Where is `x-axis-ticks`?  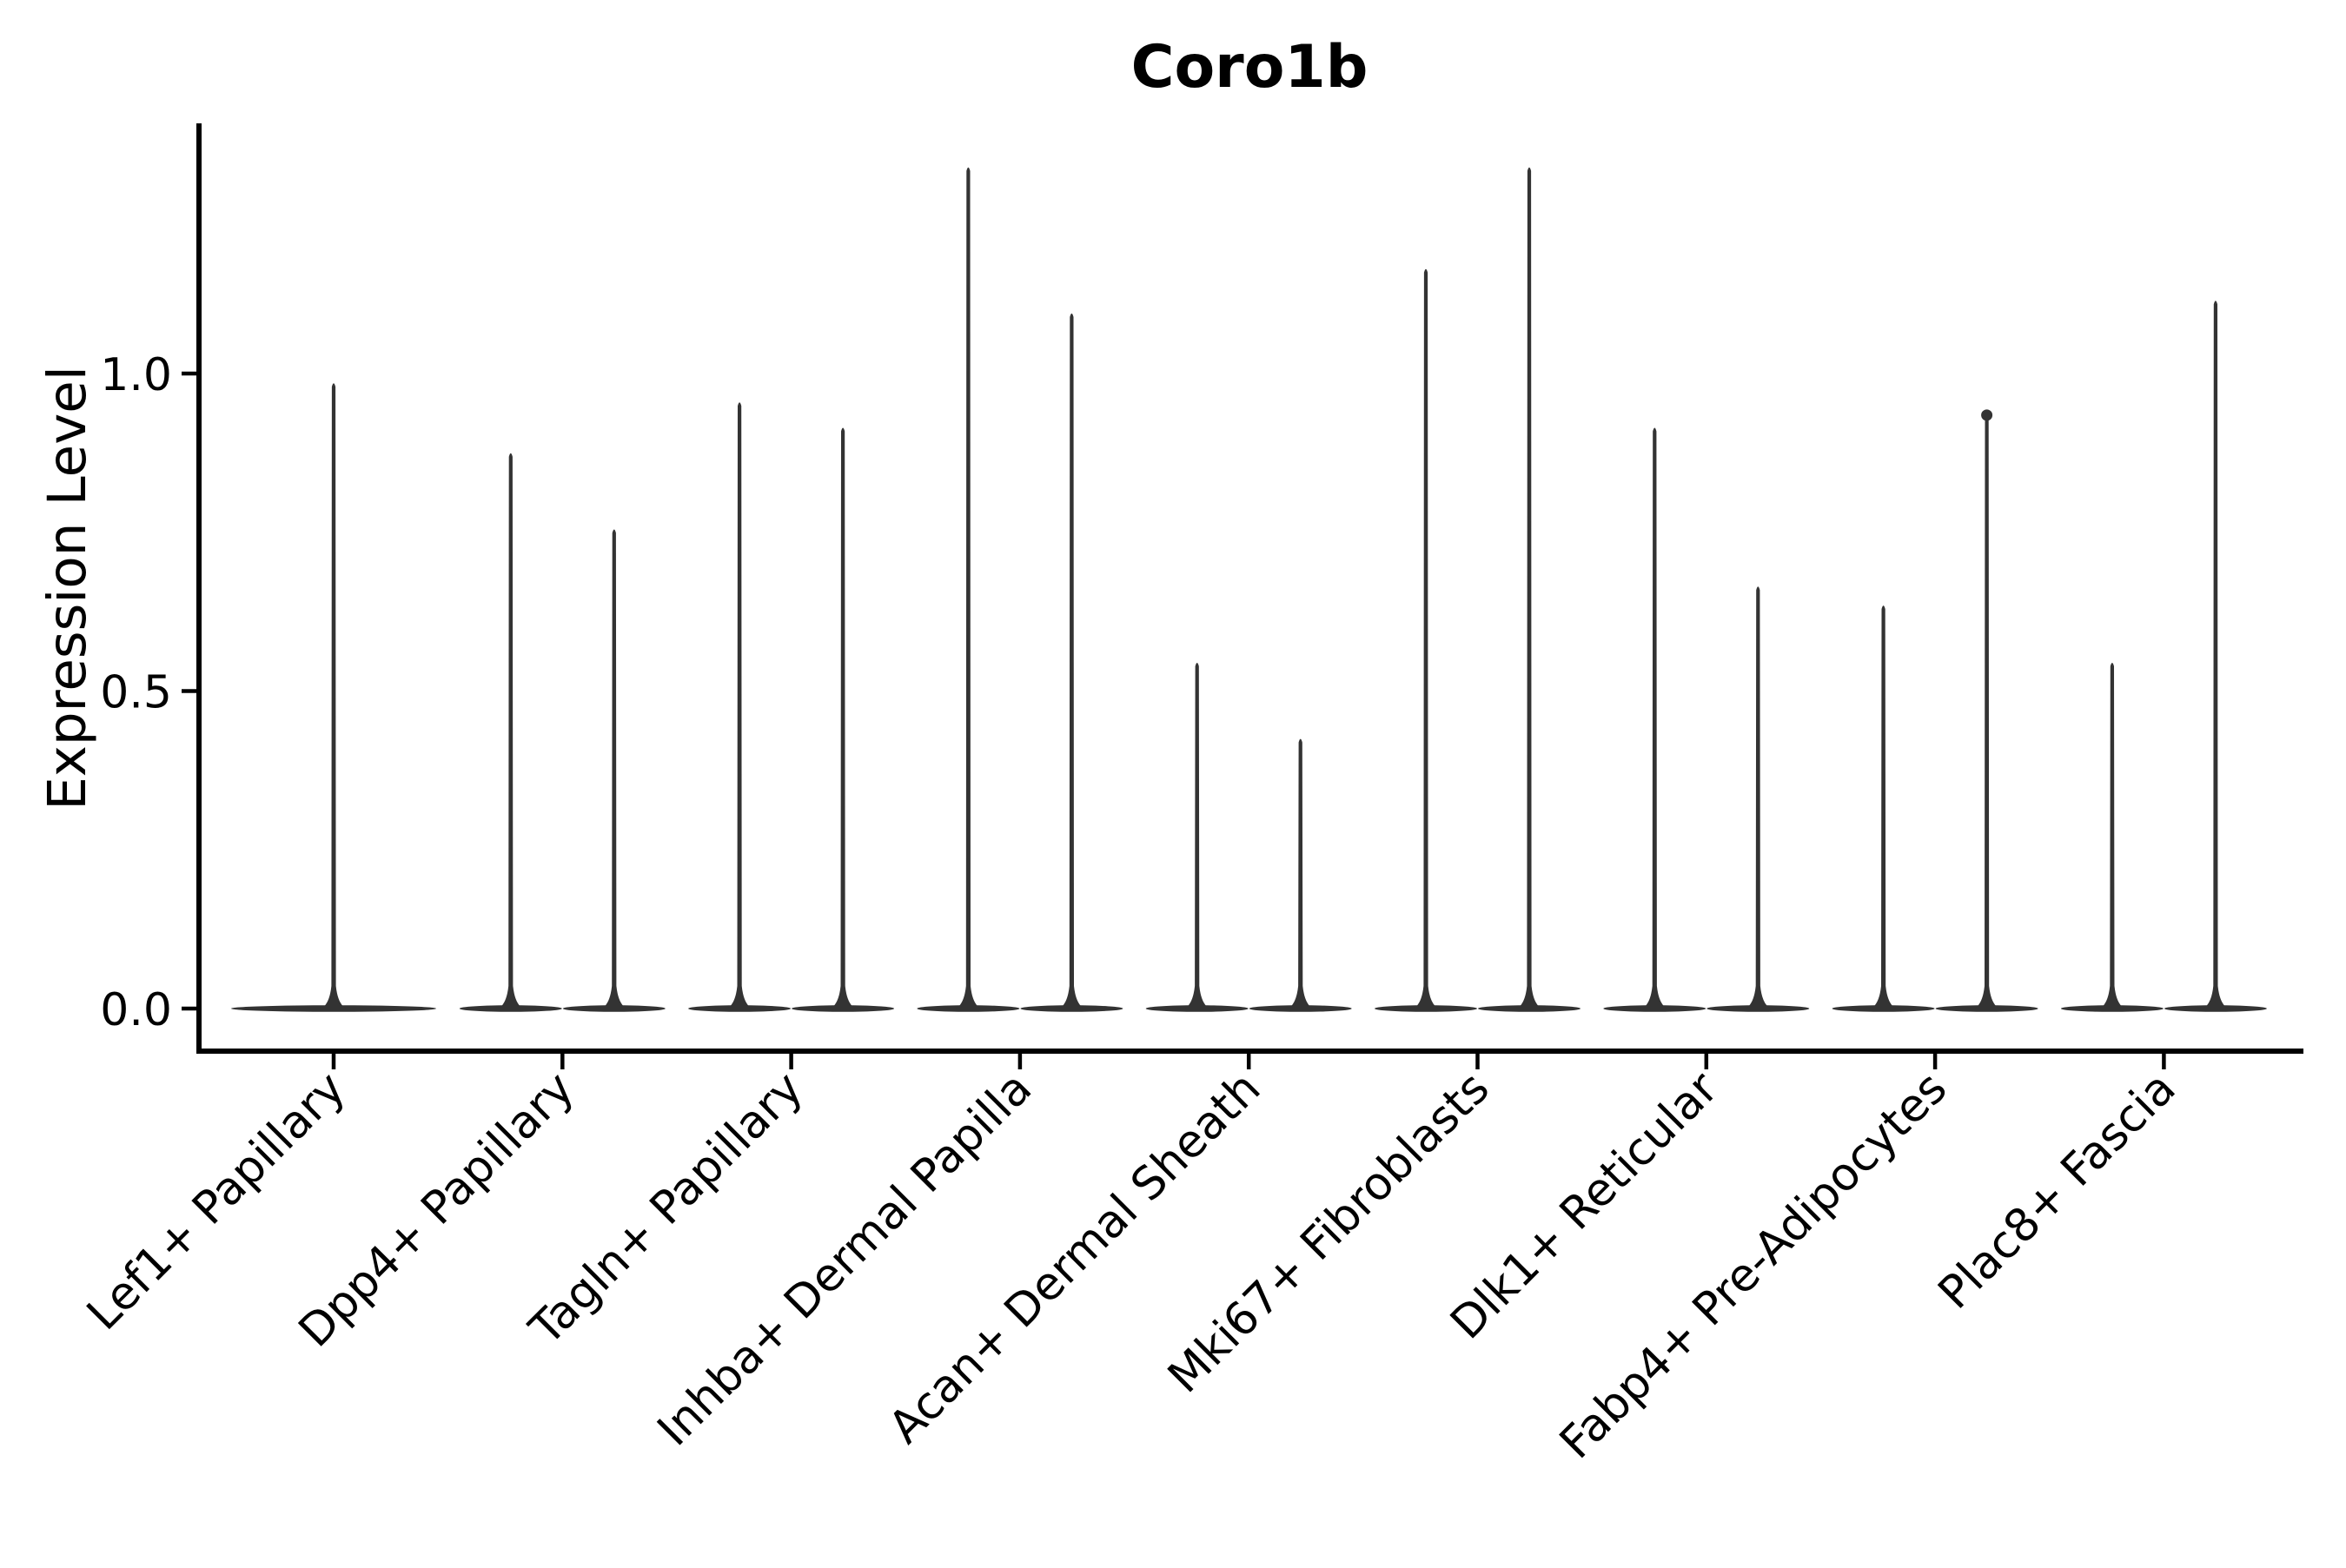 x-axis-ticks is located at coordinates (1248, 1061).